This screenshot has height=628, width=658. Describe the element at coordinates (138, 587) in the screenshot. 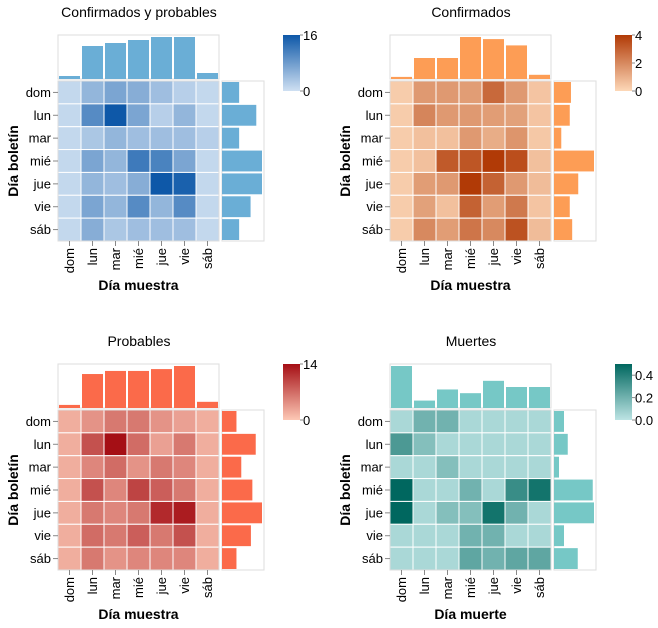

I see `x-tick-label: mié` at that location.